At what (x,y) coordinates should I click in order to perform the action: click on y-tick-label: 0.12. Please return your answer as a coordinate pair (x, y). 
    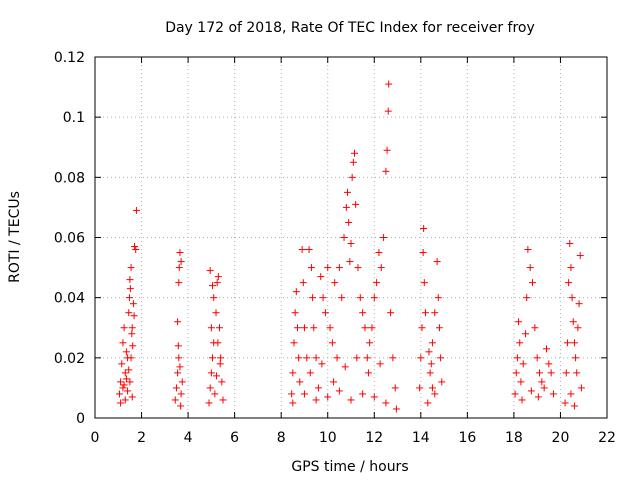
    Looking at the image, I should click on (69, 58).